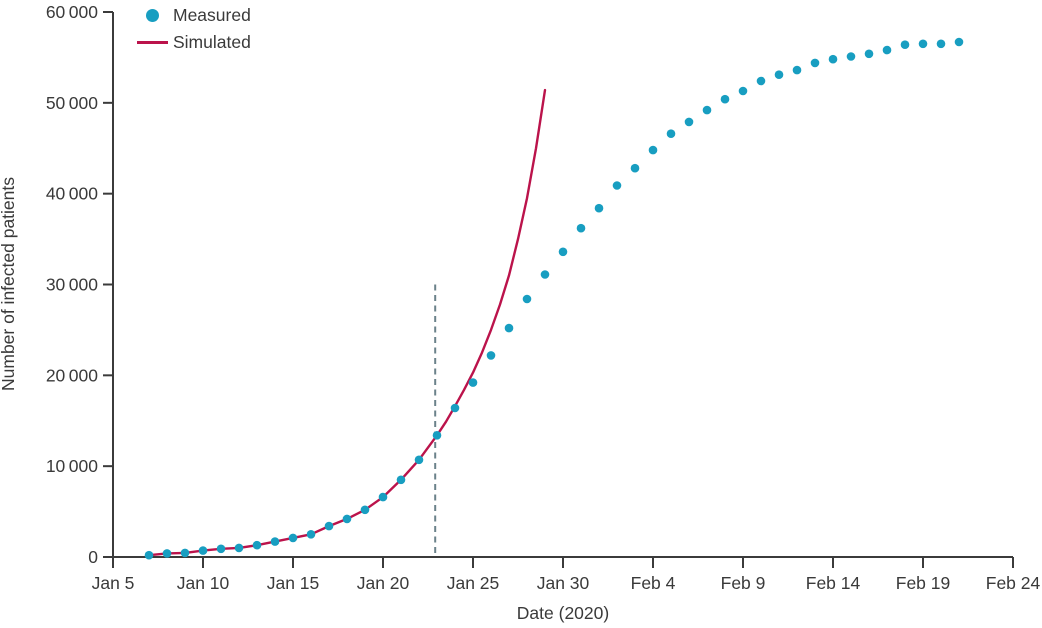 This screenshot has height=628, width=1042. What do you see at coordinates (1013, 583) in the screenshot?
I see `x-tick-label: Feb 24` at bounding box center [1013, 583].